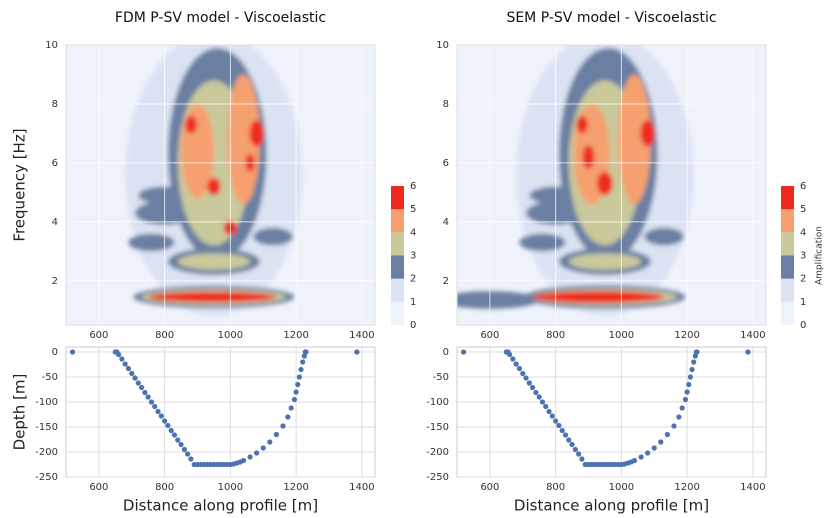 This screenshot has width=828, height=518. I want to click on y-axis-label: Frequency [Hz], so click(20, 184).